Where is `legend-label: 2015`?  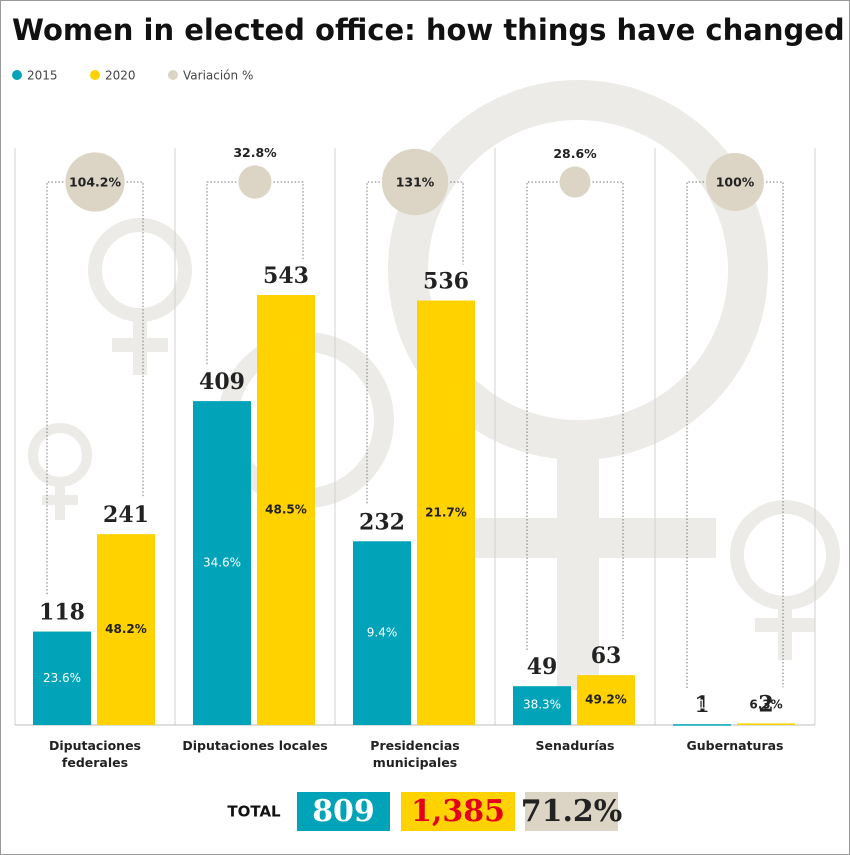
legend-label: 2015 is located at coordinates (42, 76).